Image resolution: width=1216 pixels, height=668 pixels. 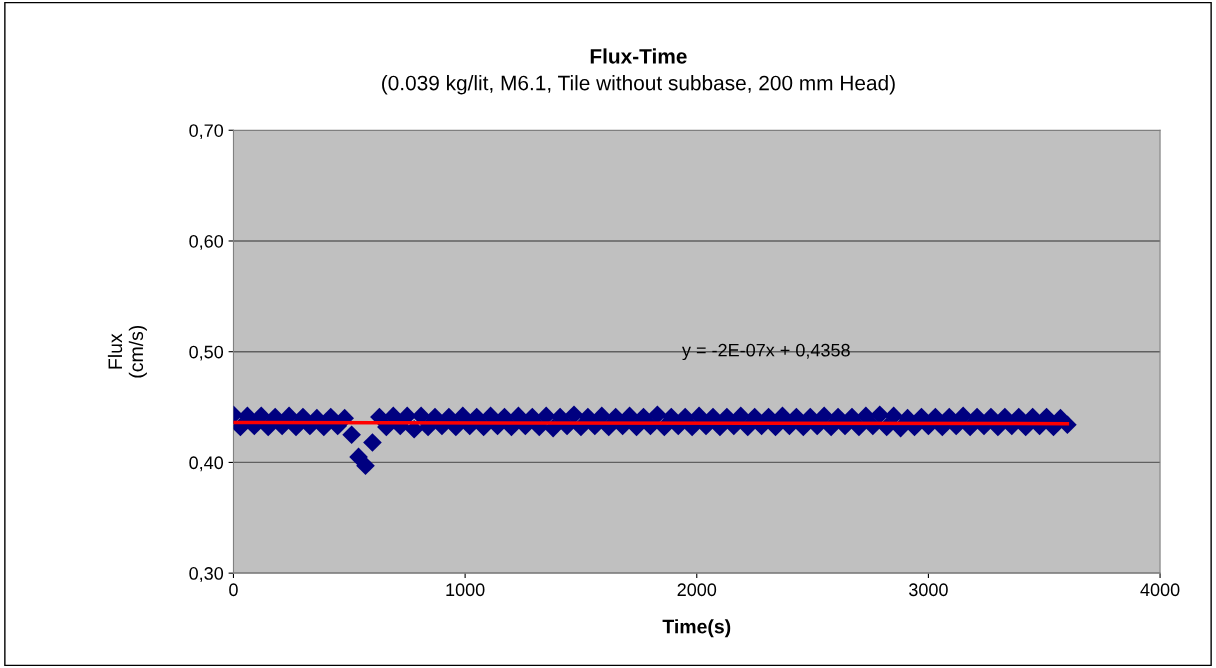 What do you see at coordinates (206, 132) in the screenshot?
I see `y-tick-label: 0,70` at bounding box center [206, 132].